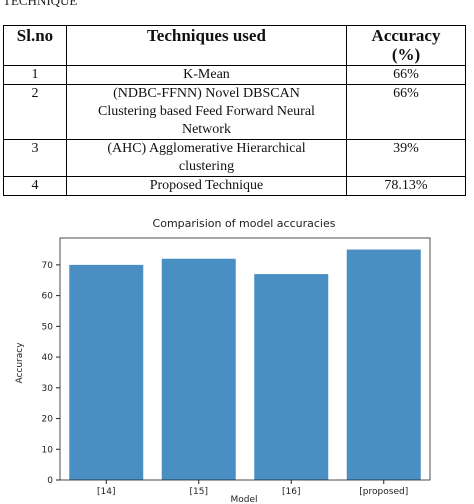 The height and width of the screenshot is (504, 474). I want to click on y-tick-label: 20, so click(48, 420).